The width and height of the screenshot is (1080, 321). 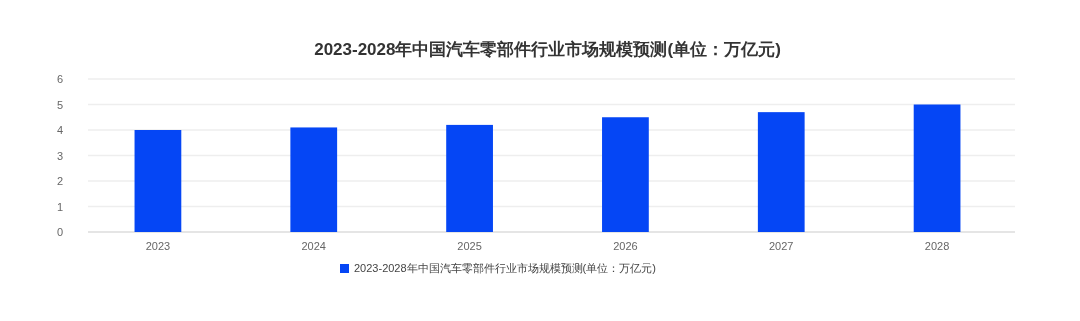 What do you see at coordinates (158, 246) in the screenshot?
I see `x-tick-label: 2023` at bounding box center [158, 246].